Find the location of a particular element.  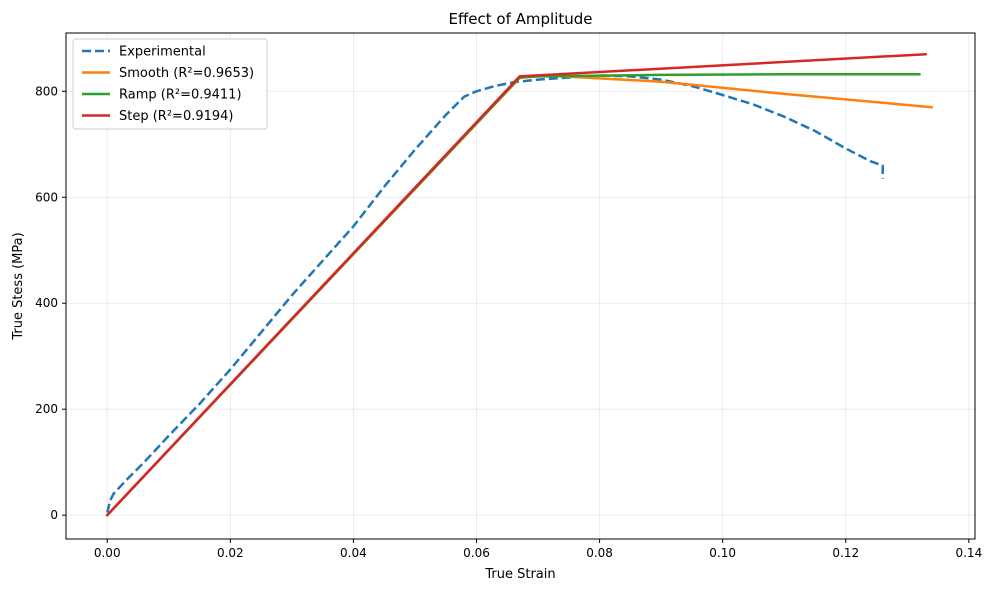

x-axis-label: True Strain is located at coordinates (519, 574).